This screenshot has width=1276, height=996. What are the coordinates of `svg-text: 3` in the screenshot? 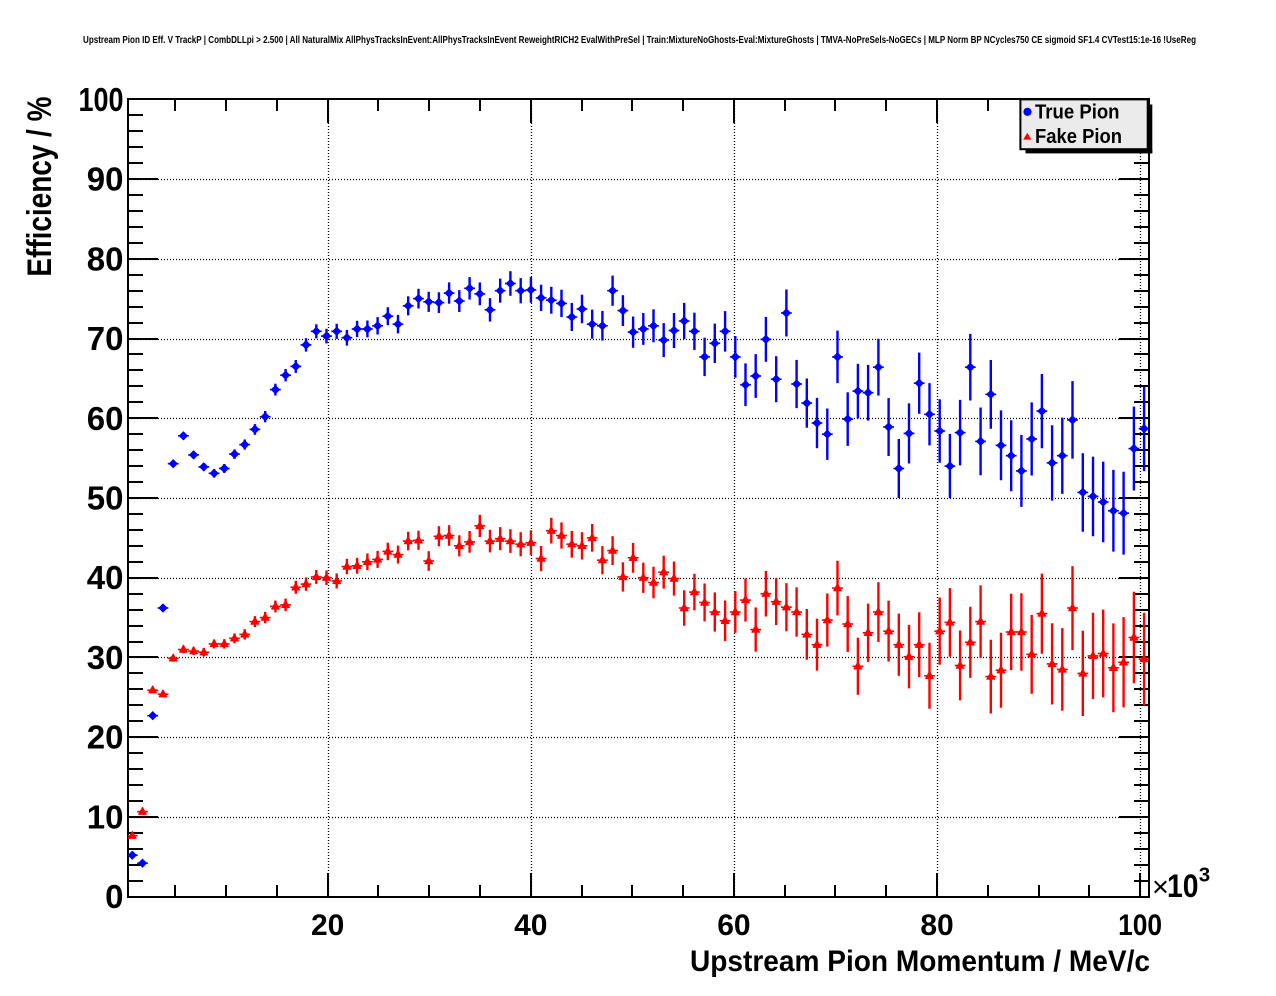 It's located at (1204, 875).